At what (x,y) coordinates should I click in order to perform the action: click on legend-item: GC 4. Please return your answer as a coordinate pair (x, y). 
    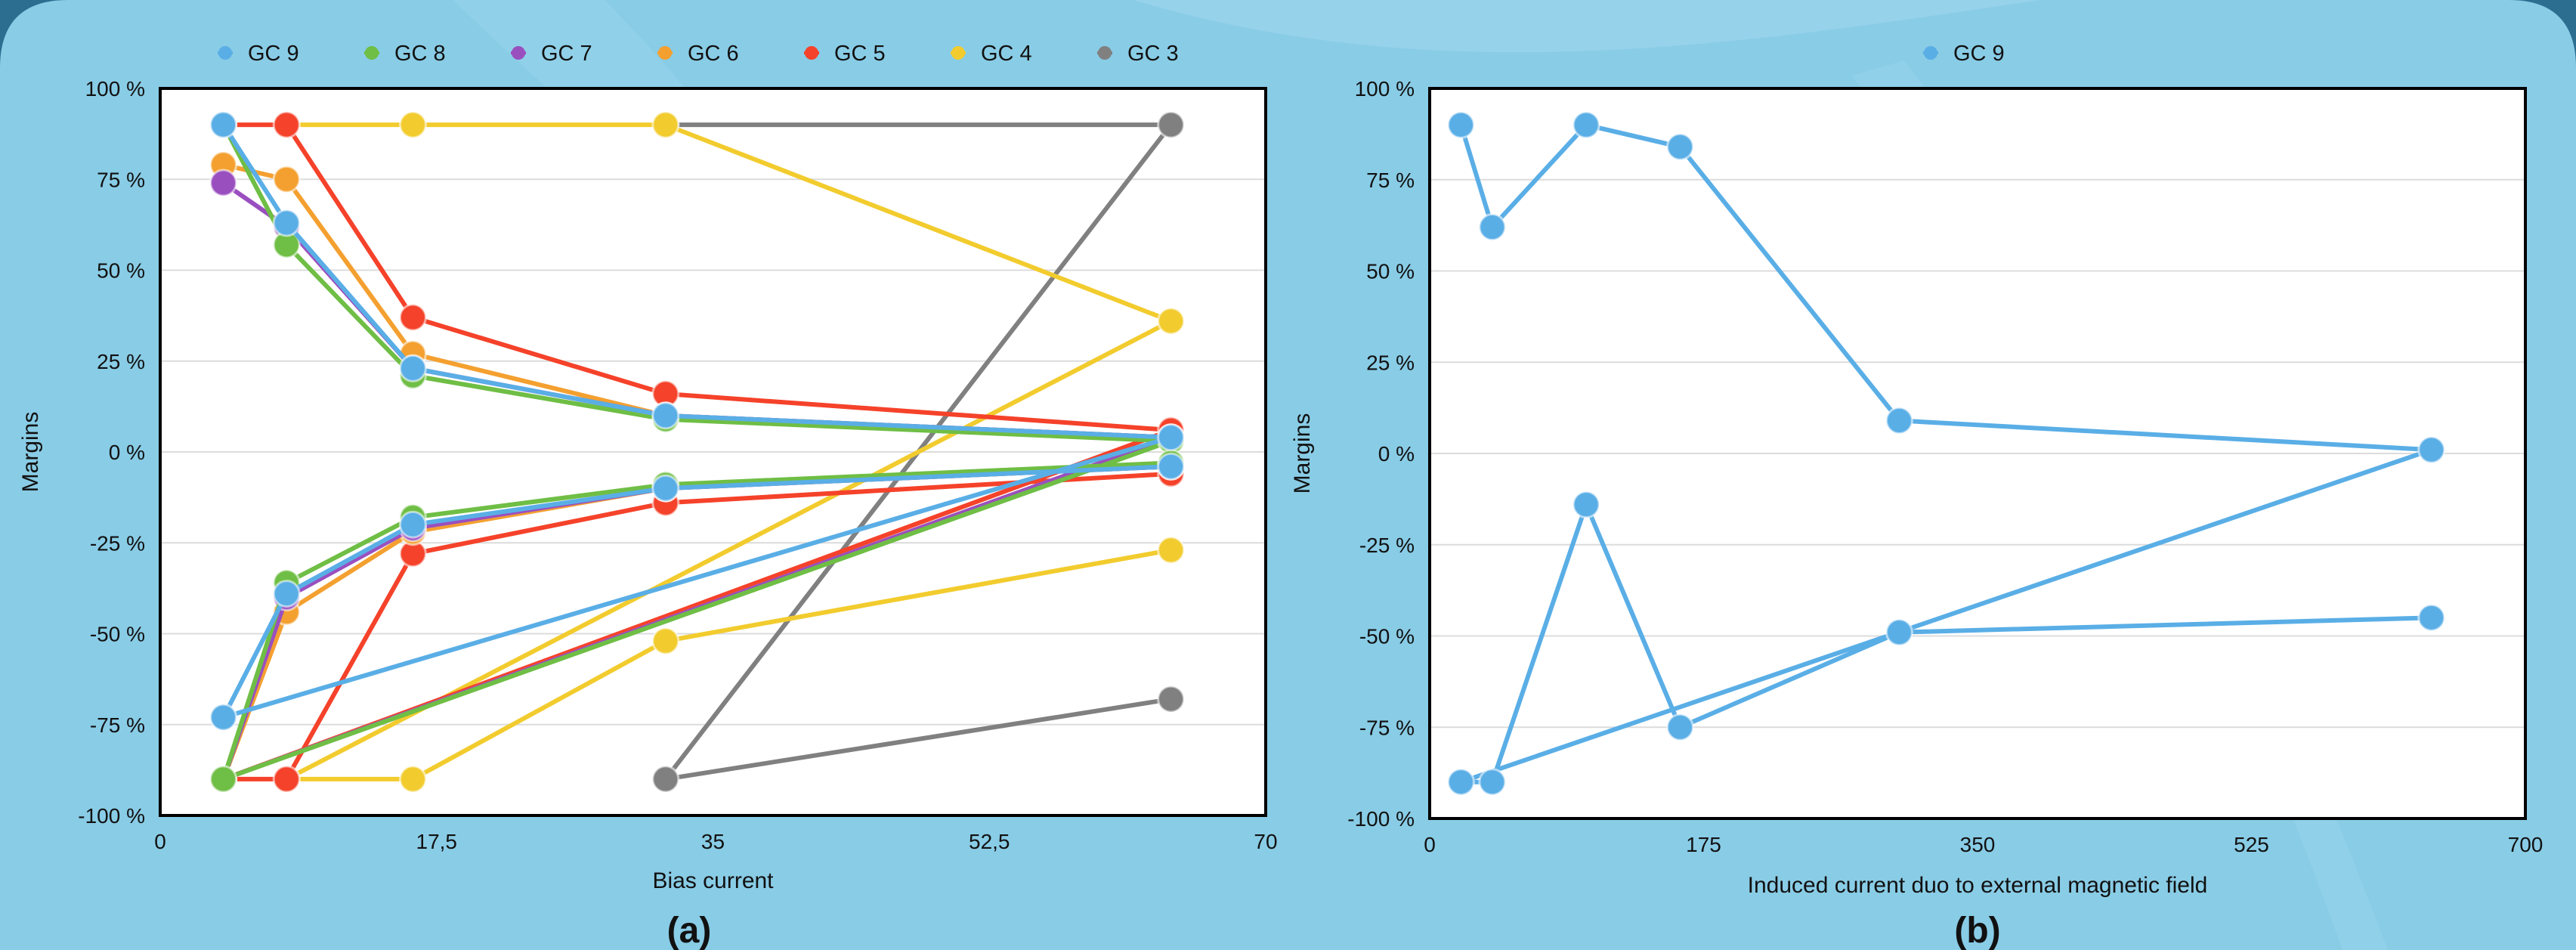
    Looking at the image, I should click on (991, 54).